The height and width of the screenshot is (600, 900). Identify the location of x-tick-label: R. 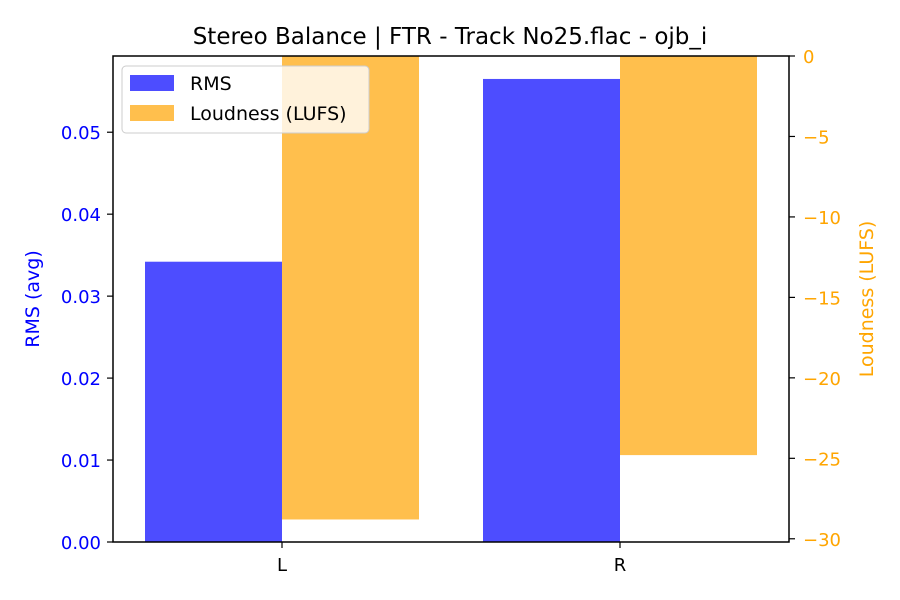
(620, 565).